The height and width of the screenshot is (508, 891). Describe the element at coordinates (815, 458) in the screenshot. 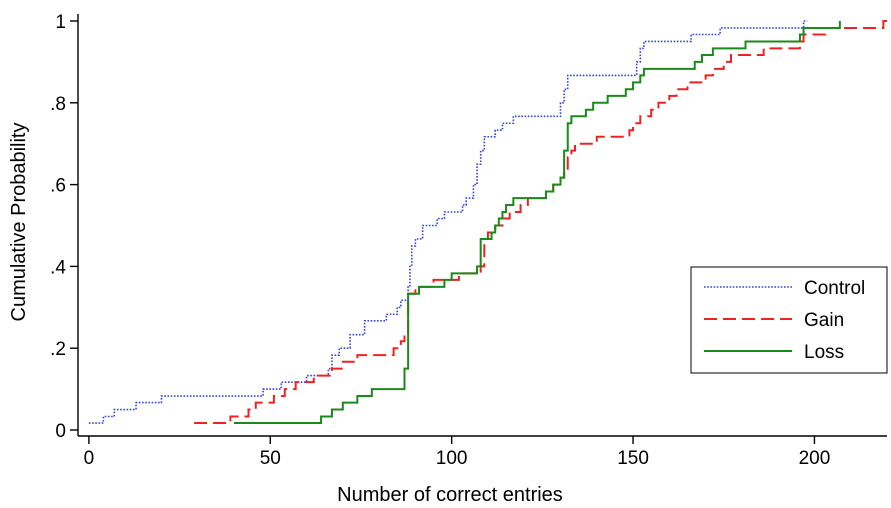

I see `x-tick-label: 200` at that location.